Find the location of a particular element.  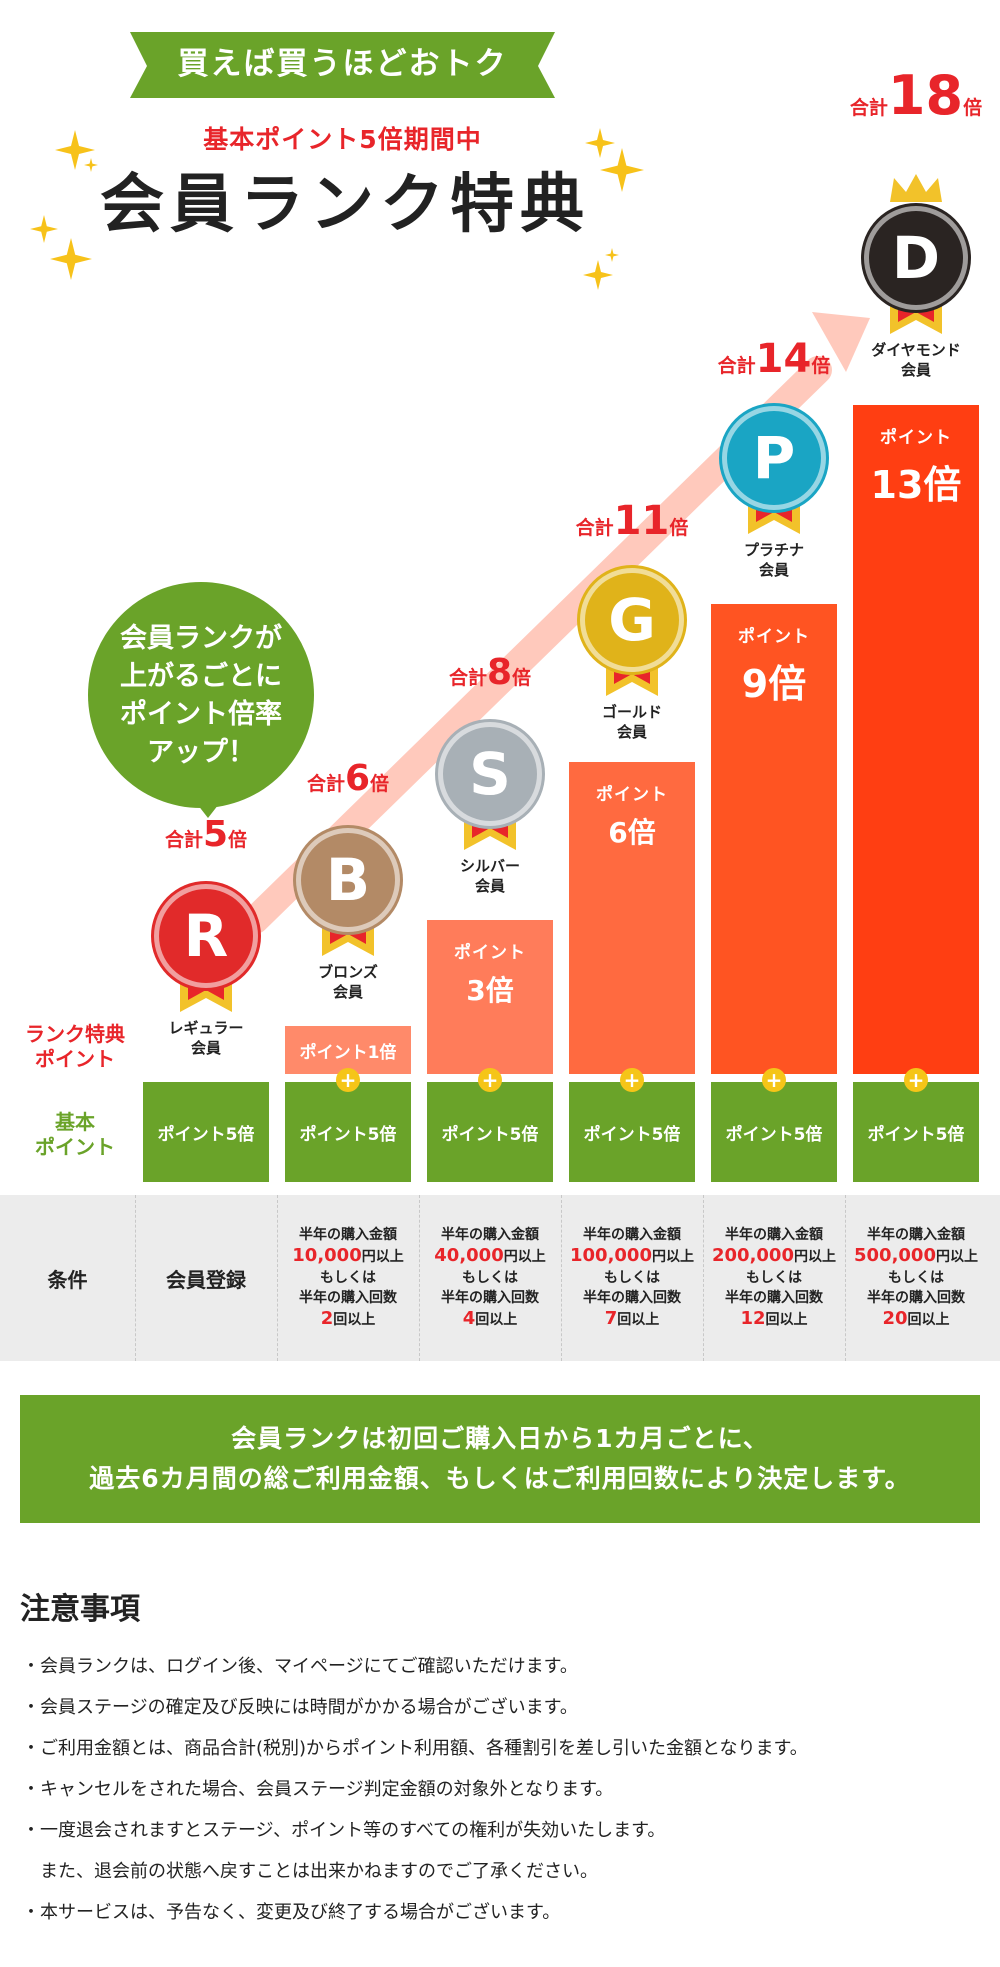

rank-name-line: ブロンズ is located at coordinates (348, 972).